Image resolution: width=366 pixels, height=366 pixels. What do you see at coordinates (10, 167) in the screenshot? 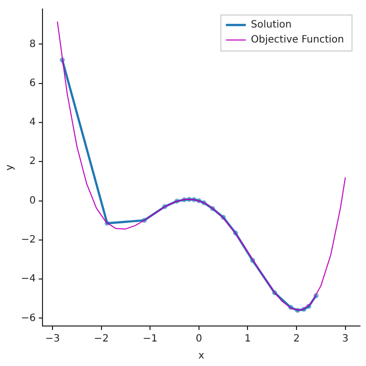
I see `y-axis-title: y` at bounding box center [10, 167].